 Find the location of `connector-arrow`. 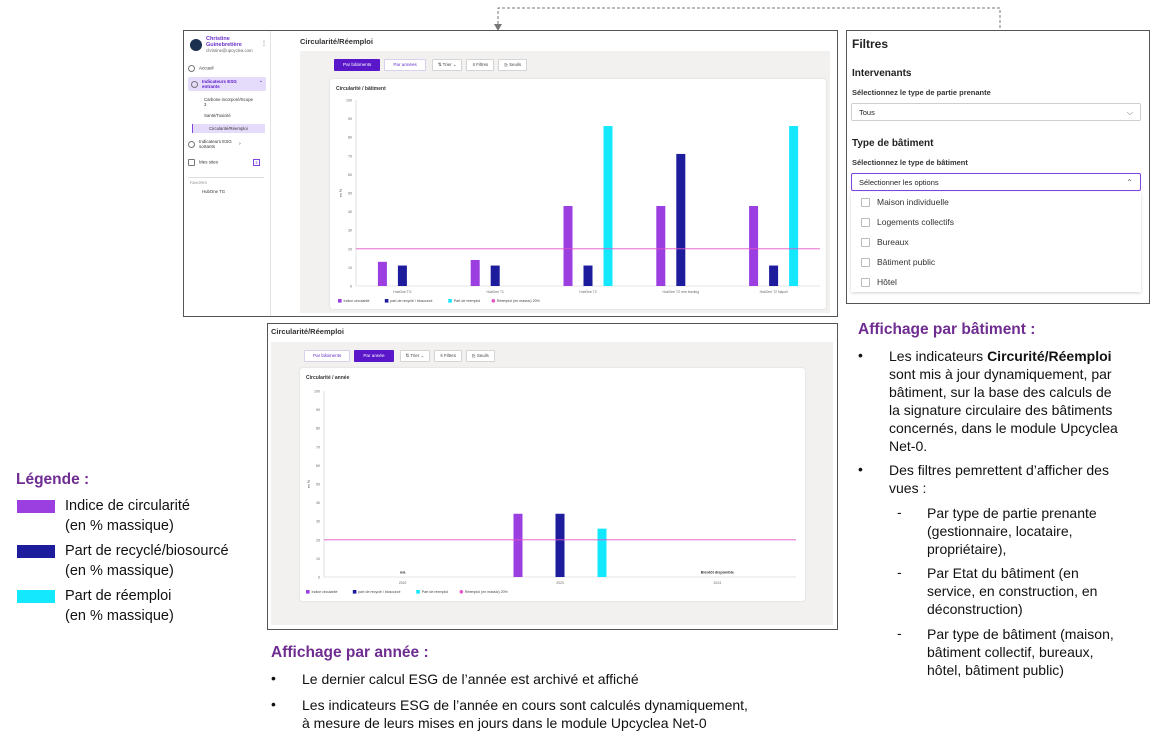

connector-arrow is located at coordinates (747, 19).